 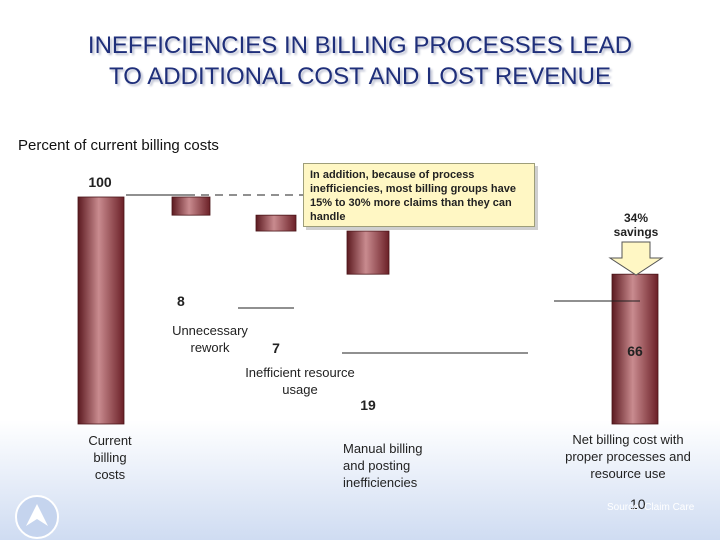 What do you see at coordinates (118, 145) in the screenshot?
I see `chart-subtitle: Percent of current billing costs` at bounding box center [118, 145].